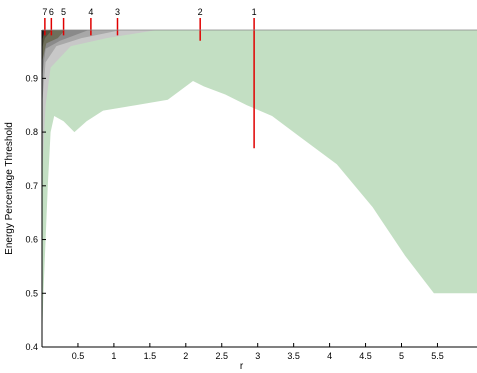 Image resolution: width=477 pixels, height=373 pixels. Describe the element at coordinates (254, 12) in the screenshot. I see `marker-label-1: 1` at that location.